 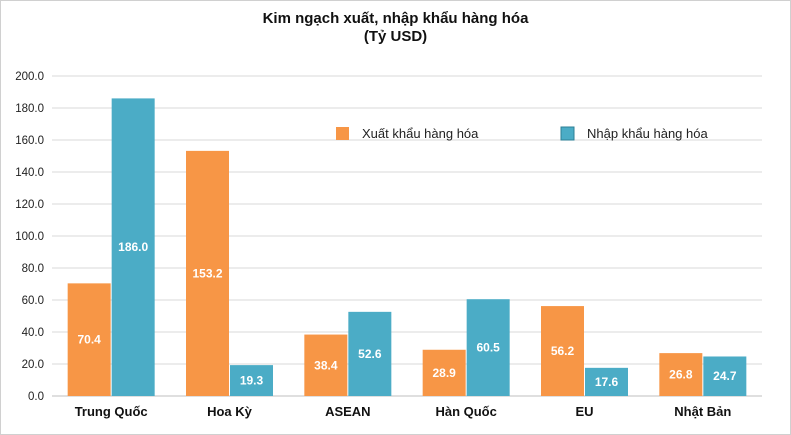 I want to click on chart-title: Kim ngạch xuất, nhập khẩu hàng hóa, so click(x=395, y=18).